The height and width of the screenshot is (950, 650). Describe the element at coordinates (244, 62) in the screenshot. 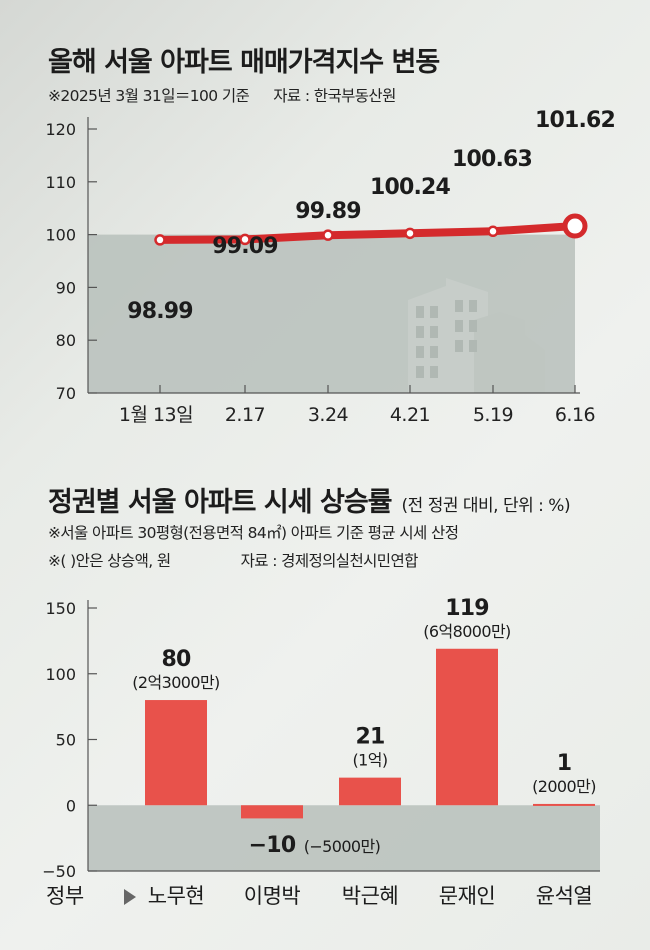

I see `chart1-title: 올해 서울 아파트 매매가격지수 변동` at that location.